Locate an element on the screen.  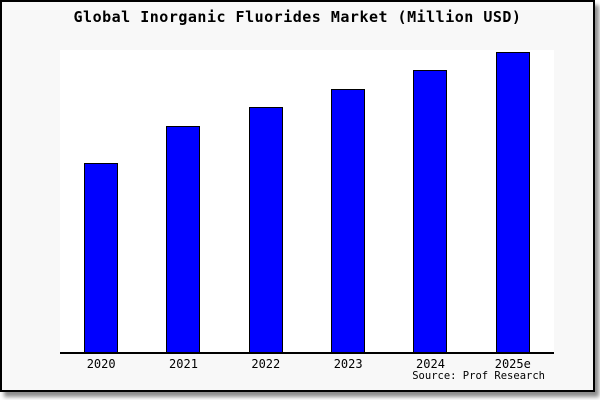
bar-2025e is located at coordinates (512, 202).